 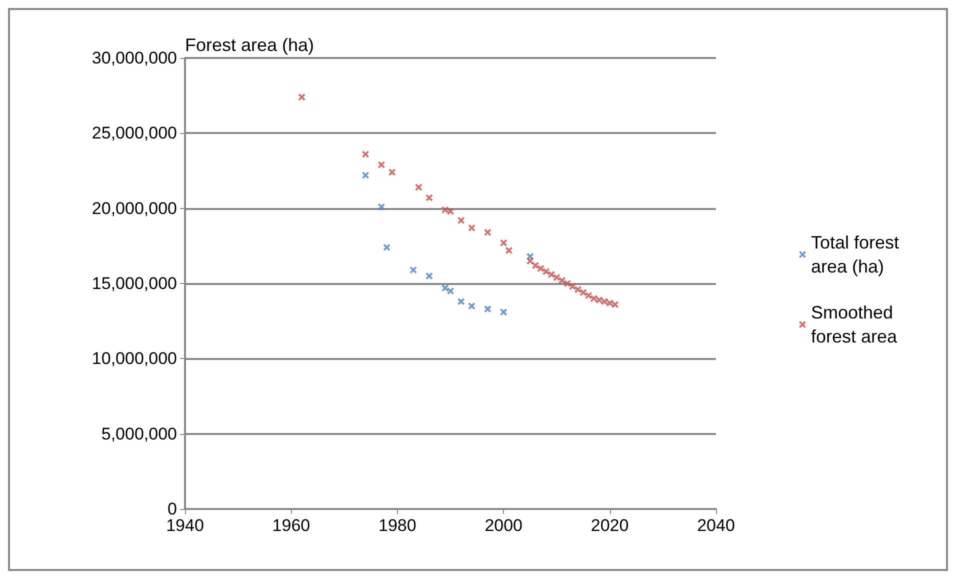 I want to click on legend-label: Smoothed forest area, so click(x=854, y=324).